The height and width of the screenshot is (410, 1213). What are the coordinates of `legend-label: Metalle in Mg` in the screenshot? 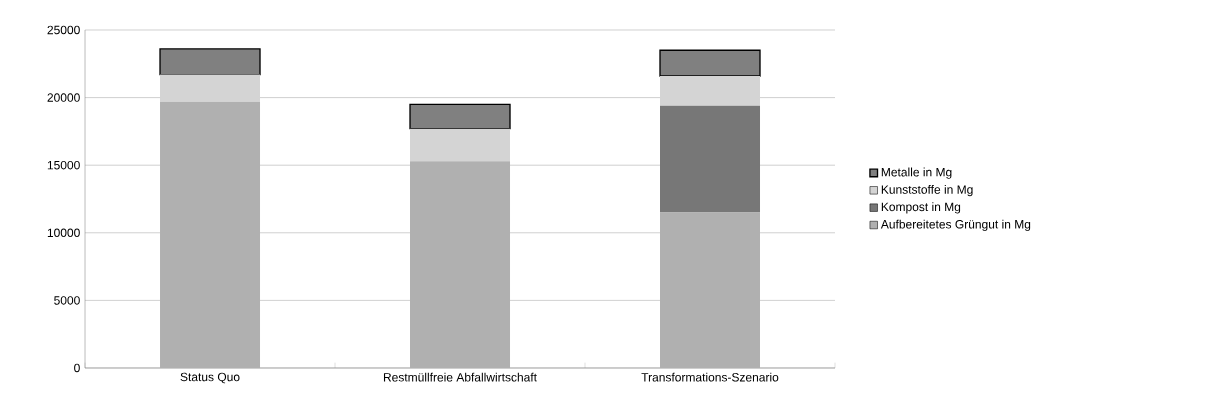 It's located at (916, 173).